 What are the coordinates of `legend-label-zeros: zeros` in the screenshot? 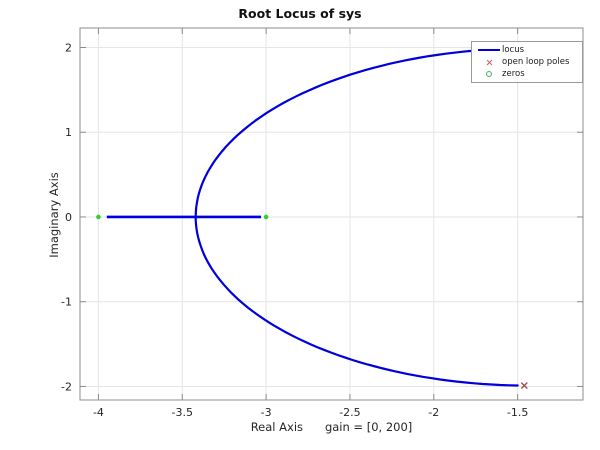 It's located at (513, 74).